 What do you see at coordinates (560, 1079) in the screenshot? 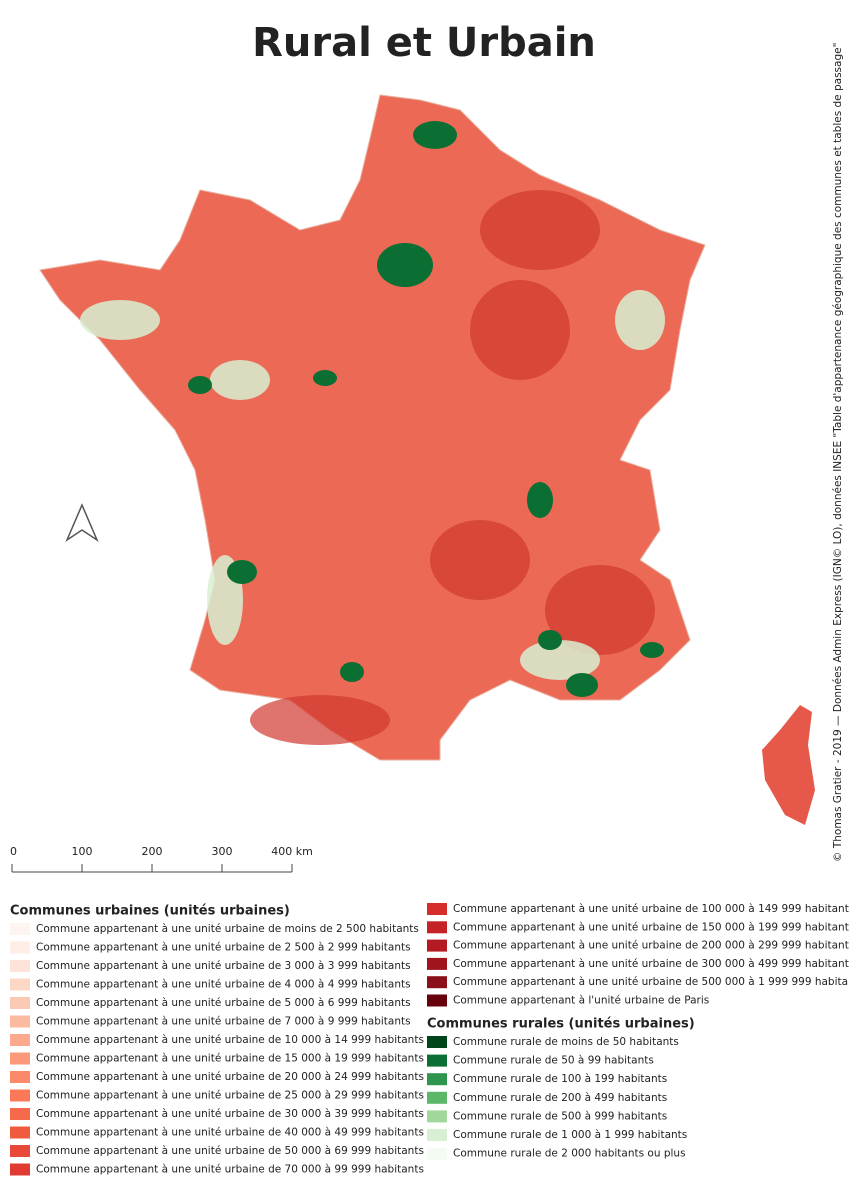
I see `legend-label: Commune rurale de 100 à 199 habitants` at bounding box center [560, 1079].